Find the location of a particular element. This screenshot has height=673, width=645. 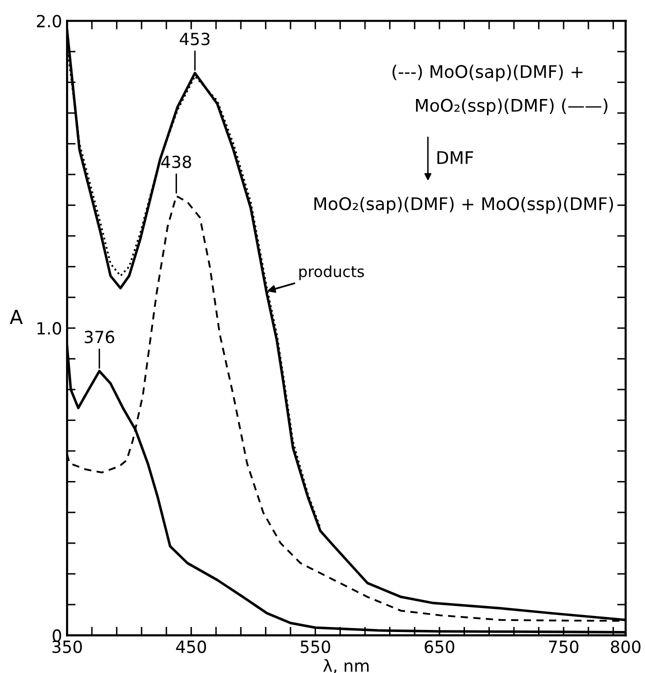

y-tick-label: 0 is located at coordinates (57, 635).